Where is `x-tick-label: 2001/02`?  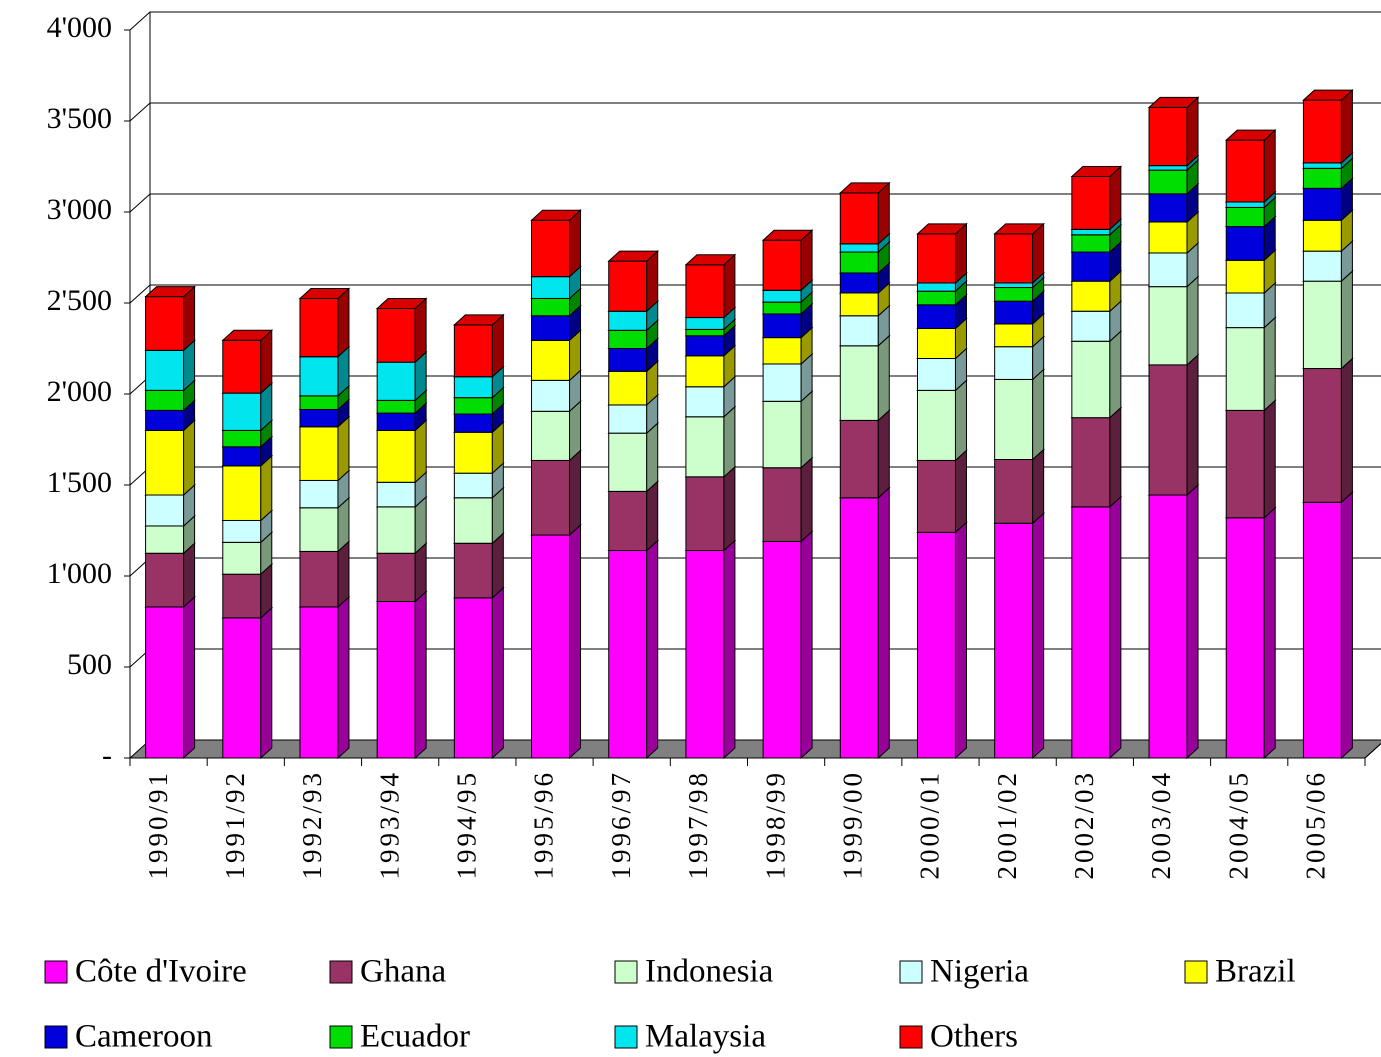 x-tick-label: 2001/02 is located at coordinates (1007, 825).